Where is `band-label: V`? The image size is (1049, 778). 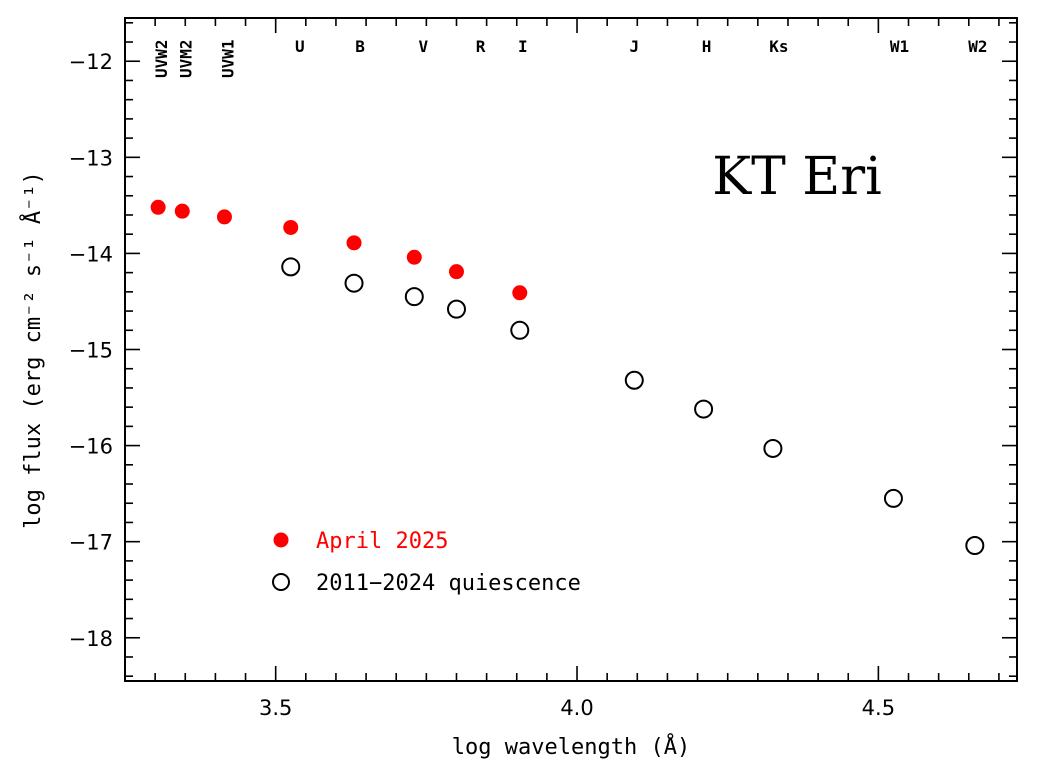 band-label: V is located at coordinates (424, 46).